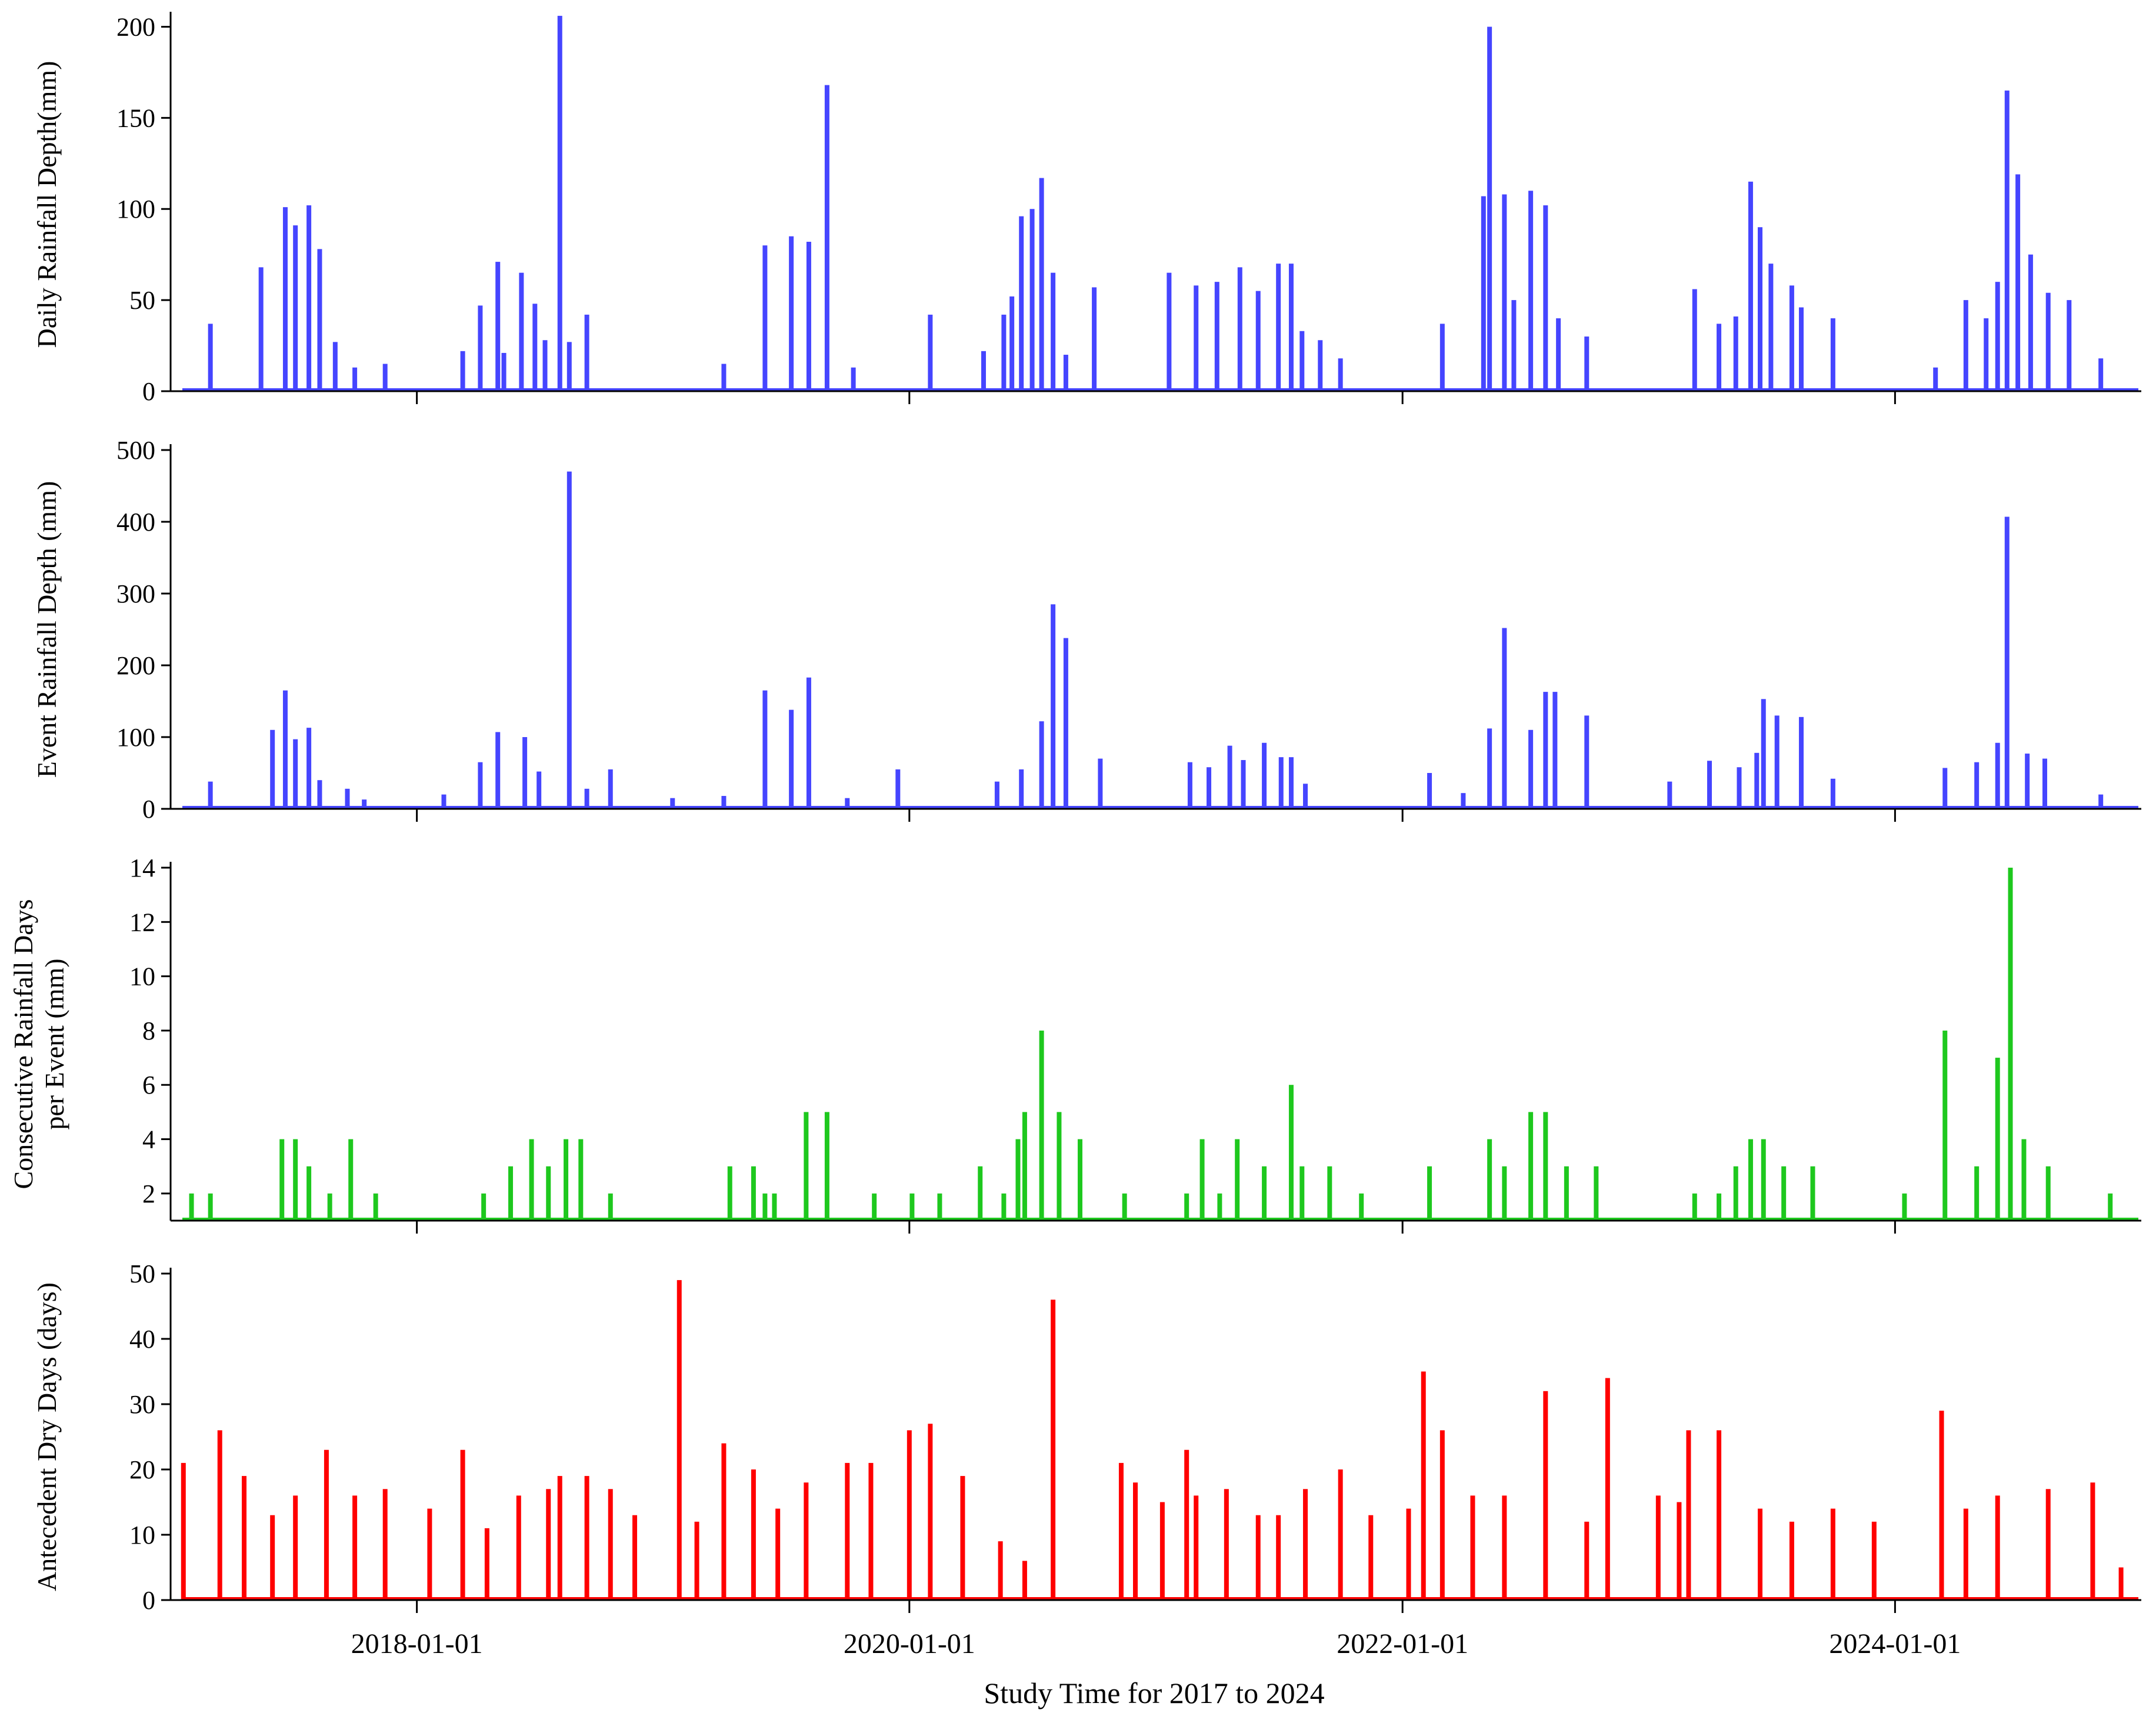 This screenshot has height=1713, width=2156. Describe the element at coordinates (909, 1644) in the screenshot. I see `x-tick-label: 2020-01-01` at that location.